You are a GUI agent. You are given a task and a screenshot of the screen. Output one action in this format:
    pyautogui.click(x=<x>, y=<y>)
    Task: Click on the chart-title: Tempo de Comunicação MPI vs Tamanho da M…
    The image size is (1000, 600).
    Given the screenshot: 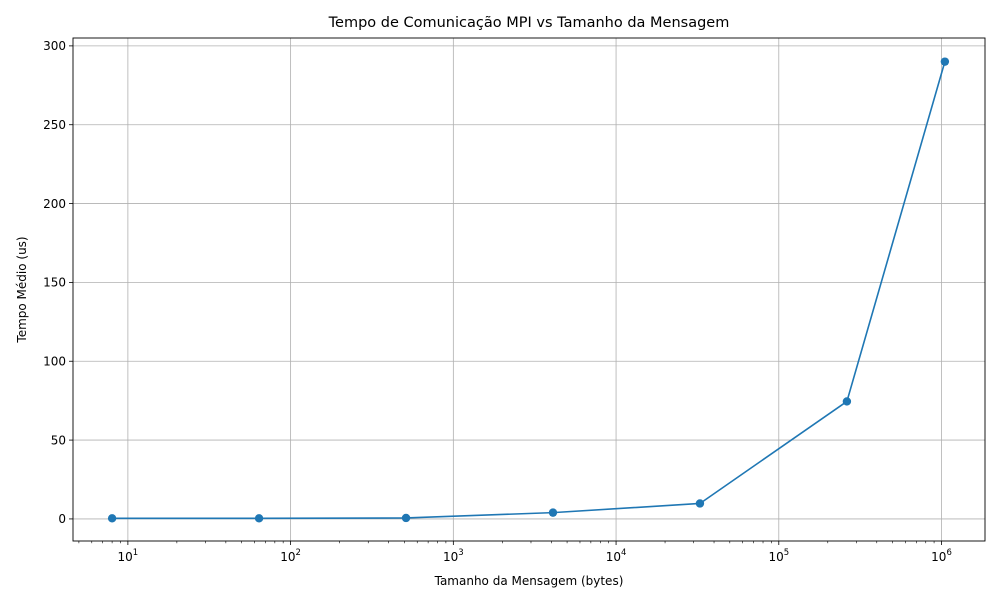 What is the action you would take?
    pyautogui.click(x=529, y=23)
    